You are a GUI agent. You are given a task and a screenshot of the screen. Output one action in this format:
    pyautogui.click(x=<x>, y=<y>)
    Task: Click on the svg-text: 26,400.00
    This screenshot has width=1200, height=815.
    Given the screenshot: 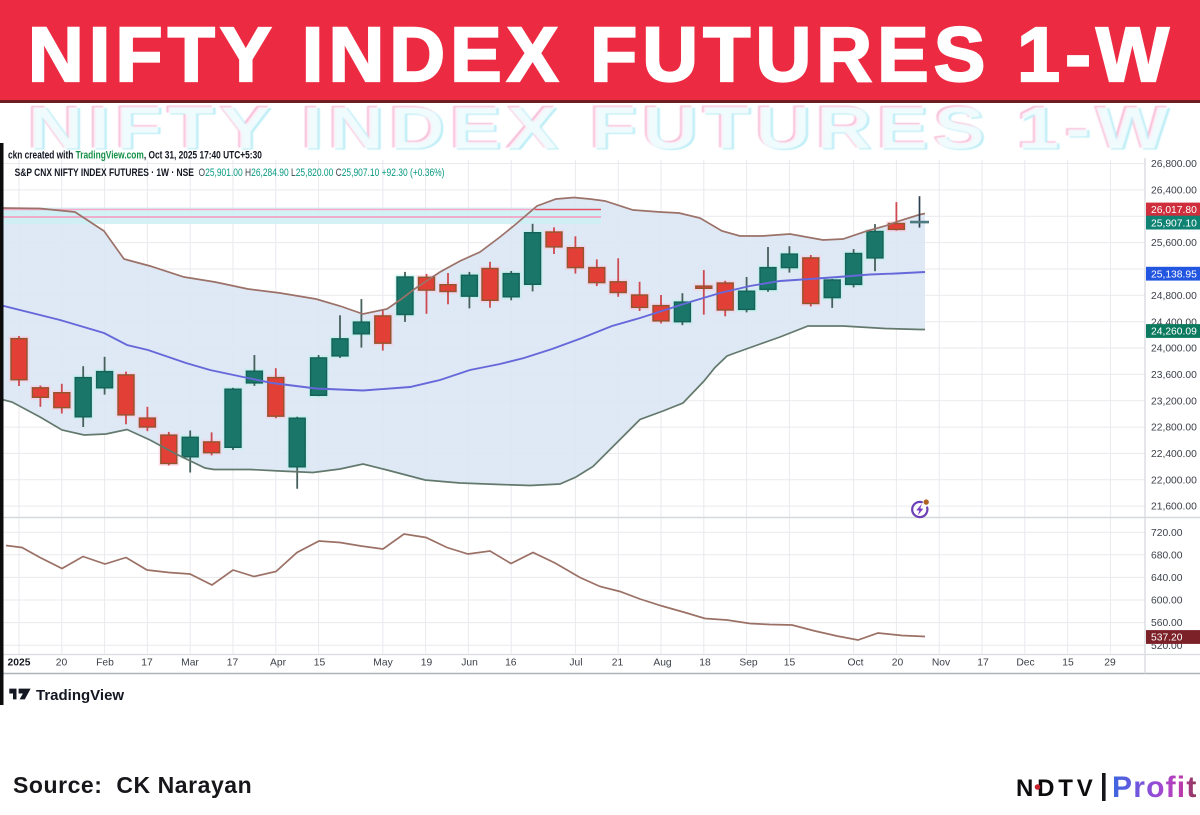 What is the action you would take?
    pyautogui.click(x=1174, y=191)
    